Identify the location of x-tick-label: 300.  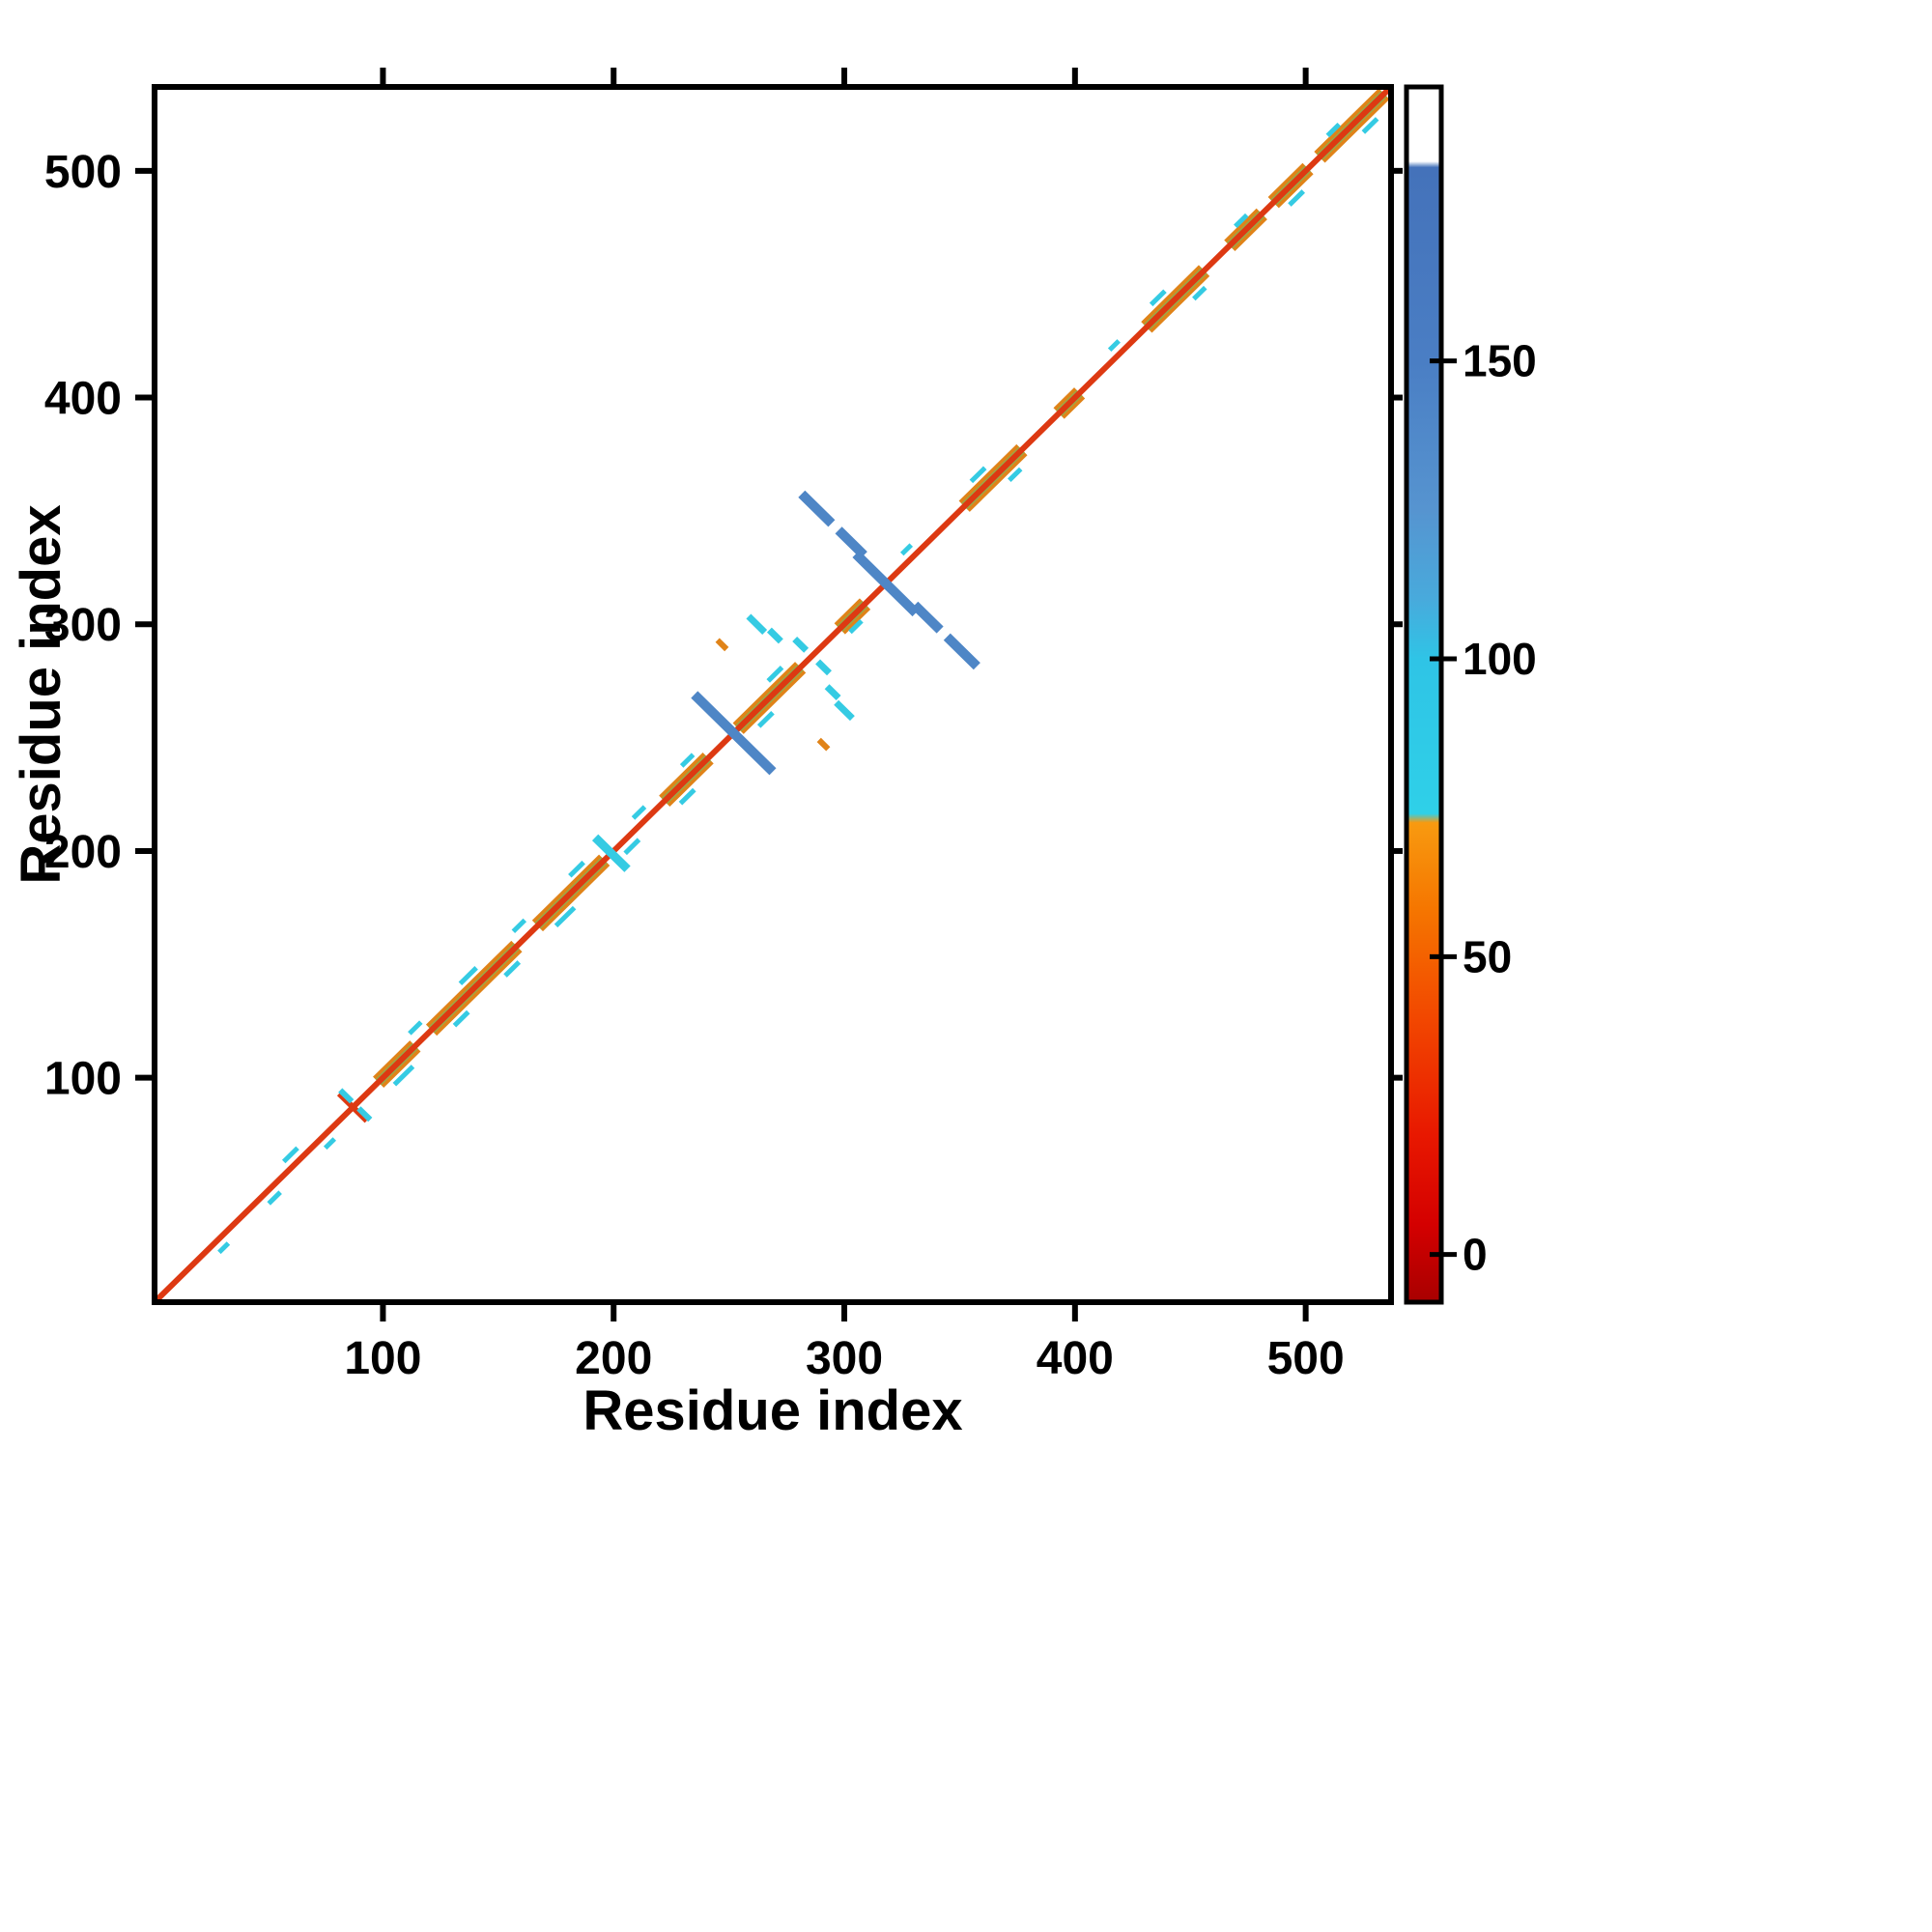
(844, 1358).